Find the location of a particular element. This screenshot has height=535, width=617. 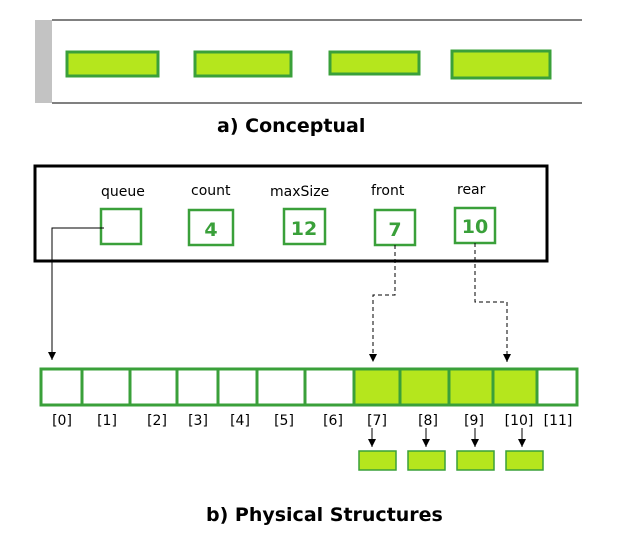

array-index-2: [2] is located at coordinates (157, 421).